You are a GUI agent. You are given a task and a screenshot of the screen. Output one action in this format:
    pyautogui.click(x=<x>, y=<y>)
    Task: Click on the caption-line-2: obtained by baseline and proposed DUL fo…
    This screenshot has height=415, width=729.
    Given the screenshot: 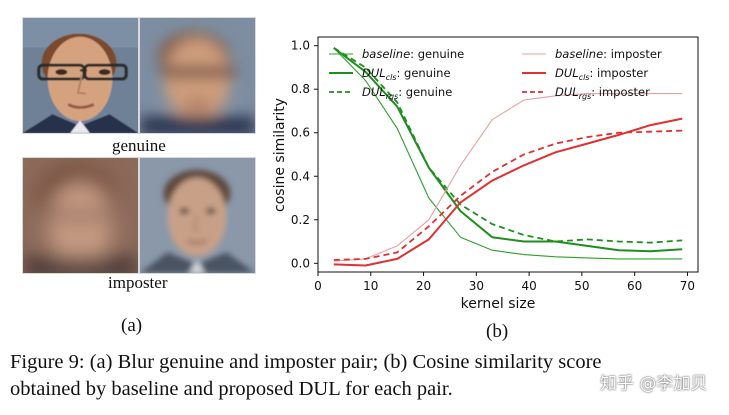 What is the action you would take?
    pyautogui.click(x=231, y=389)
    